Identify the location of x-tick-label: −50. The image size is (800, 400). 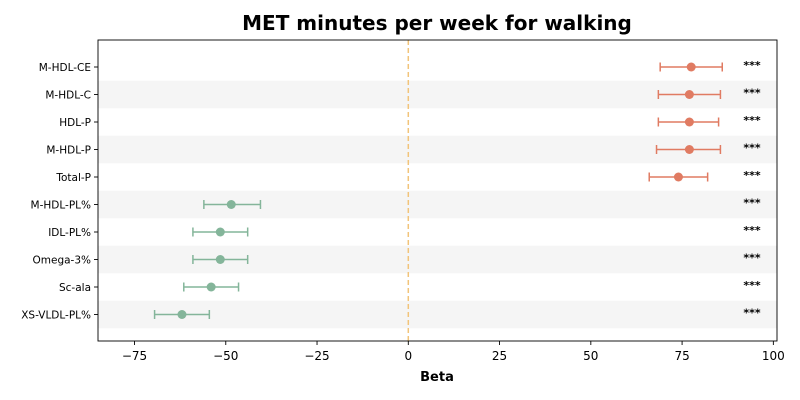
(225, 356).